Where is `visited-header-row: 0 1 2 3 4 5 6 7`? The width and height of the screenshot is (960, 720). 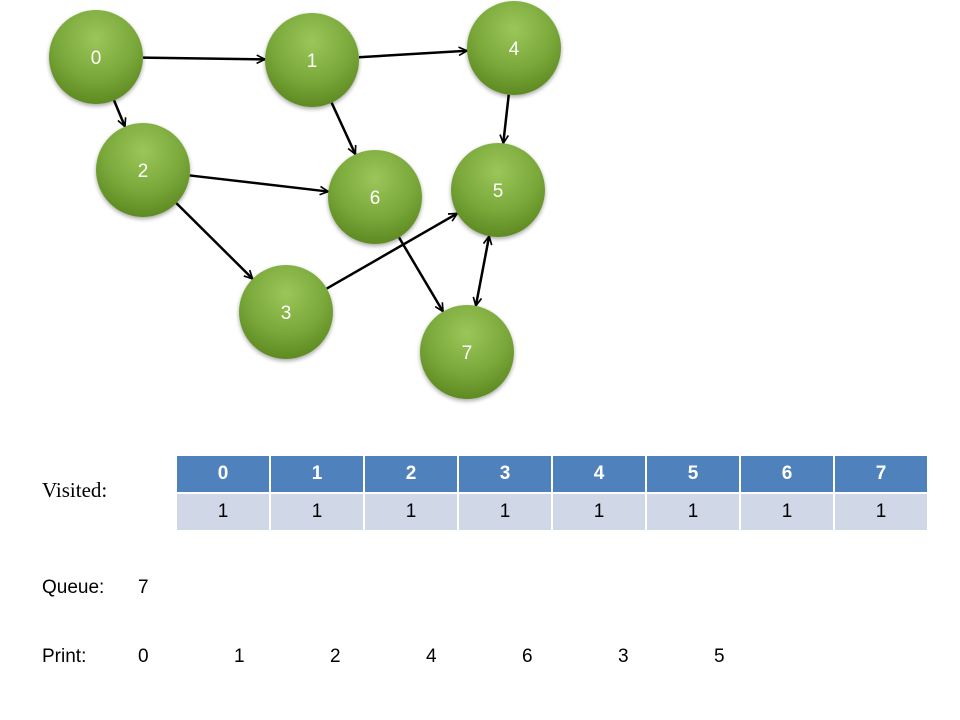 visited-header-row: 0 1 2 3 4 5 6 7 is located at coordinates (552, 475).